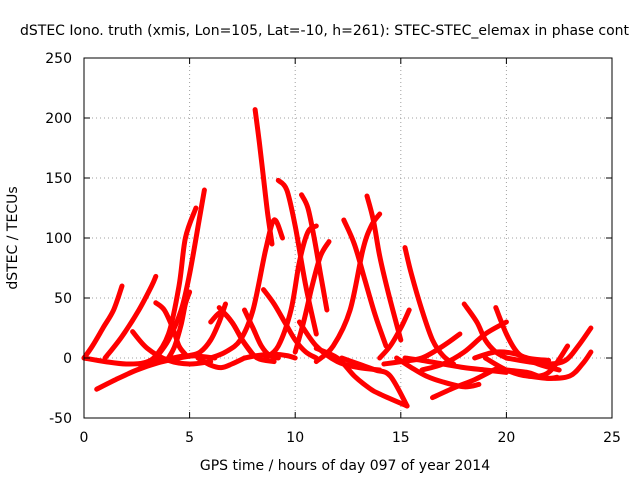 The height and width of the screenshot is (480, 640). What do you see at coordinates (612, 438) in the screenshot?
I see `x-tick-label: 25` at bounding box center [612, 438].